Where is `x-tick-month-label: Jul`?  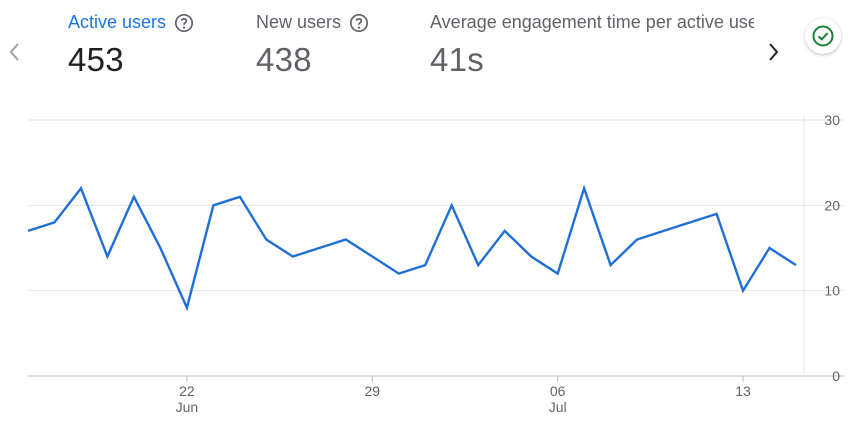 x-tick-month-label: Jul is located at coordinates (558, 407).